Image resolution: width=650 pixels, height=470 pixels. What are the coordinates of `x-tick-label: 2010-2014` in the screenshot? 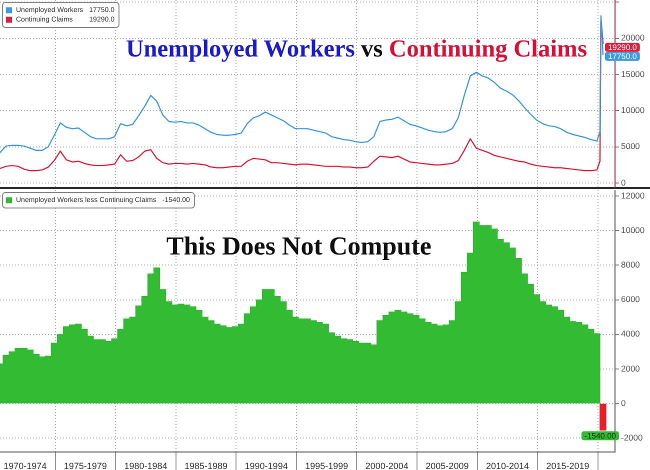 It's located at (507, 465).